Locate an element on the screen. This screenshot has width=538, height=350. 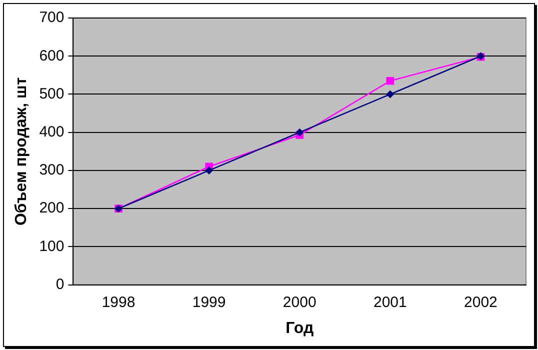
x-axis-title: Год is located at coordinates (300, 328).